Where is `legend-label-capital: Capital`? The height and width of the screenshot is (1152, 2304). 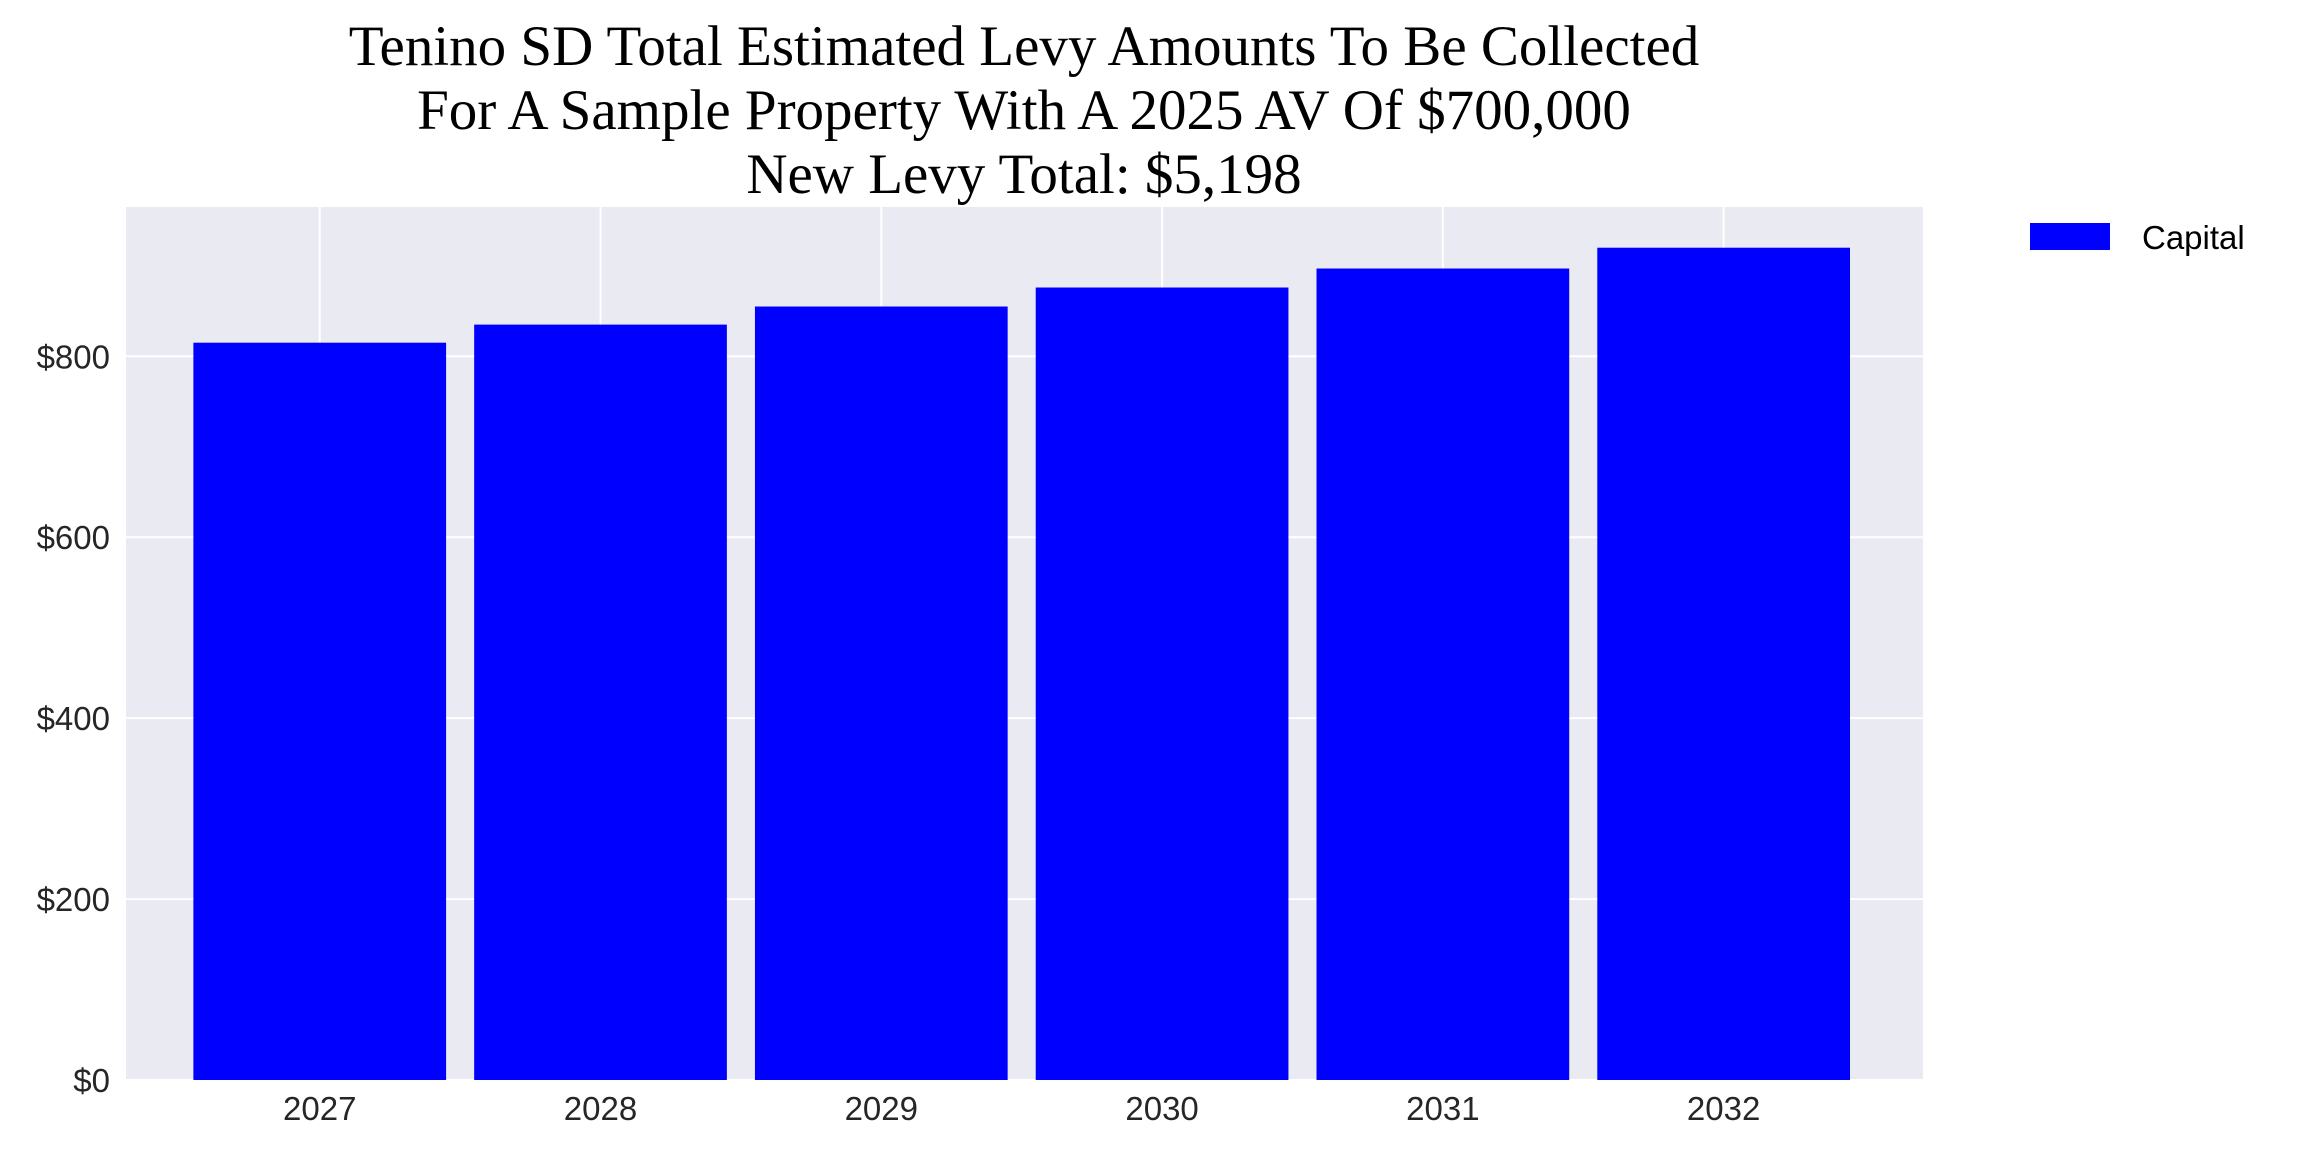 legend-label-capital: Capital is located at coordinates (2193, 237).